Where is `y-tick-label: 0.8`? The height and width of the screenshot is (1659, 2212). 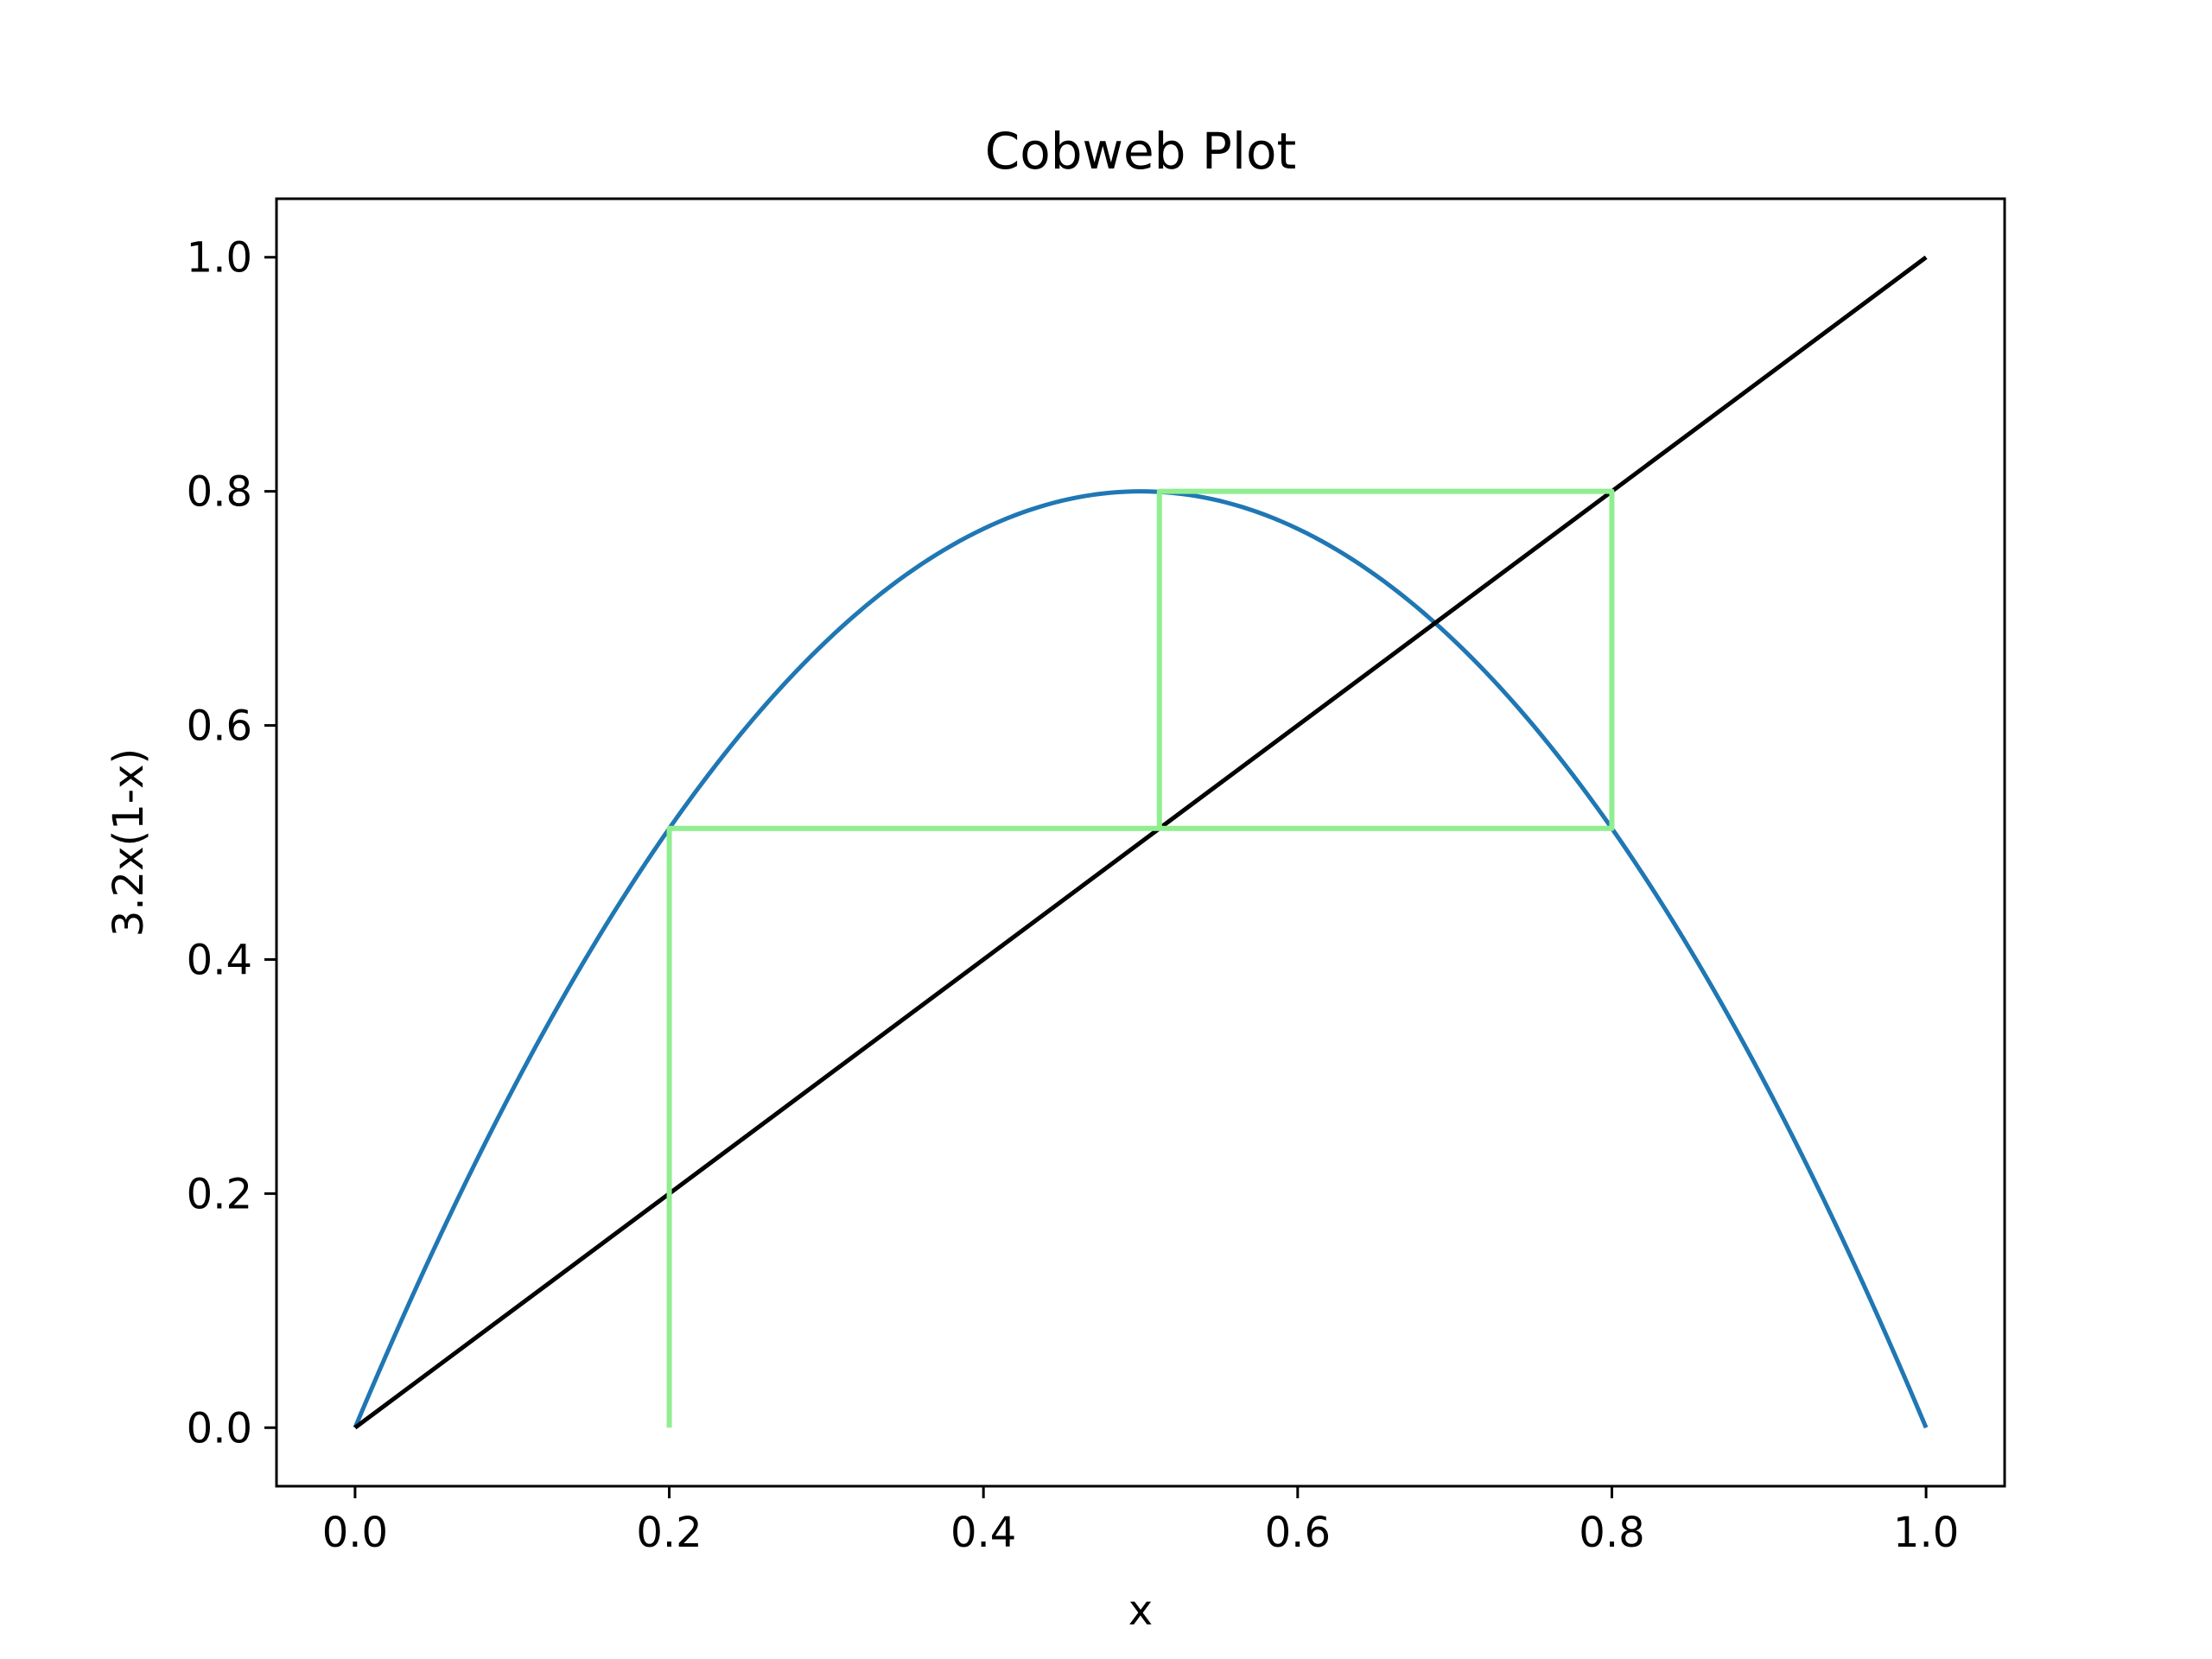
y-tick-label: 0.8 is located at coordinates (219, 492).